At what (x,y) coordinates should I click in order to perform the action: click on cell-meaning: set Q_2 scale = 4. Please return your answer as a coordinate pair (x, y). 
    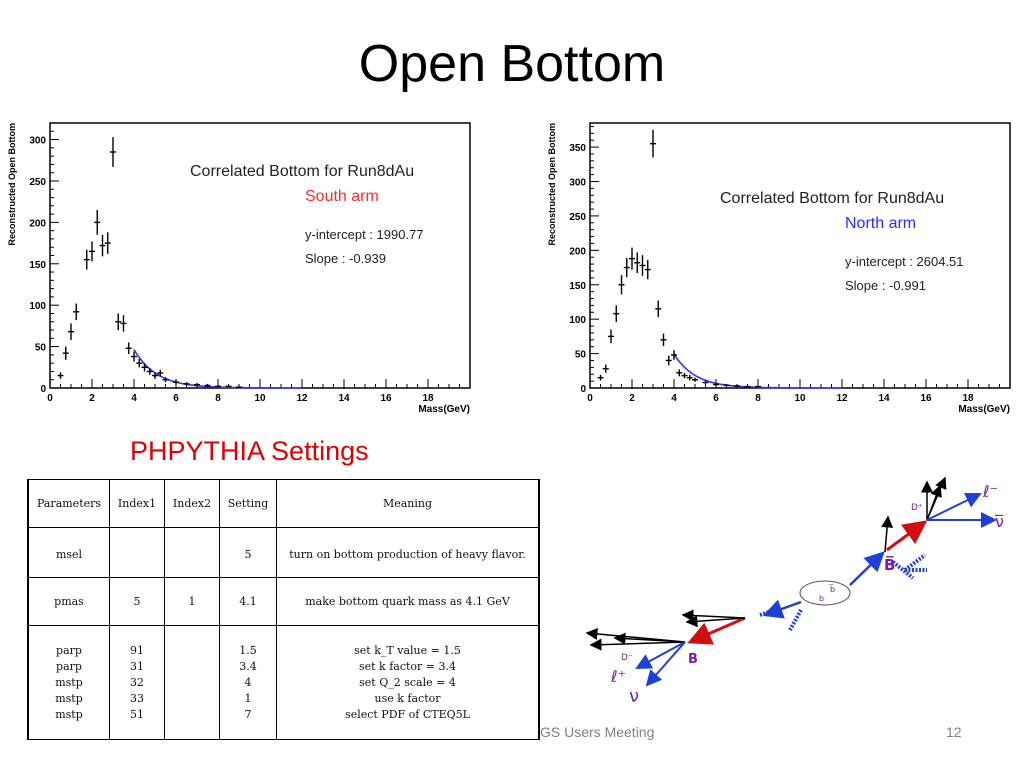
    Looking at the image, I should click on (407, 682).